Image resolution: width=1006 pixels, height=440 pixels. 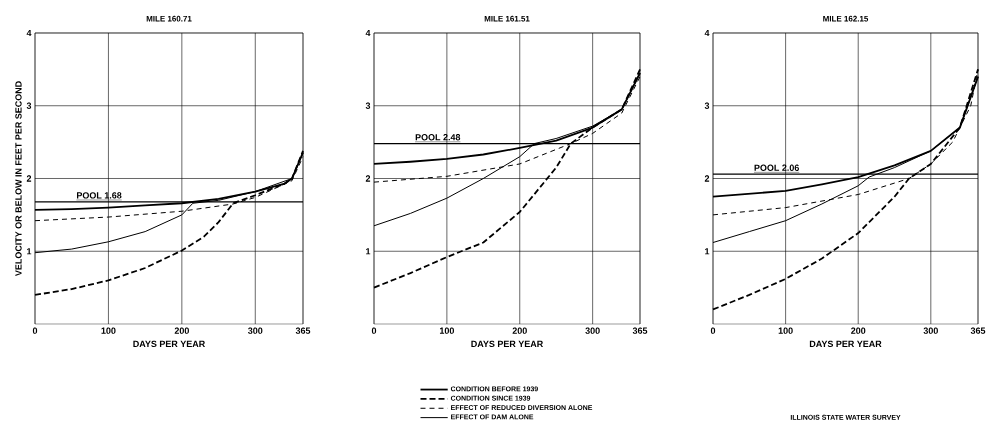 What do you see at coordinates (438, 137) in the screenshot?
I see `ref-line-label: POOL 2.48` at bounding box center [438, 137].